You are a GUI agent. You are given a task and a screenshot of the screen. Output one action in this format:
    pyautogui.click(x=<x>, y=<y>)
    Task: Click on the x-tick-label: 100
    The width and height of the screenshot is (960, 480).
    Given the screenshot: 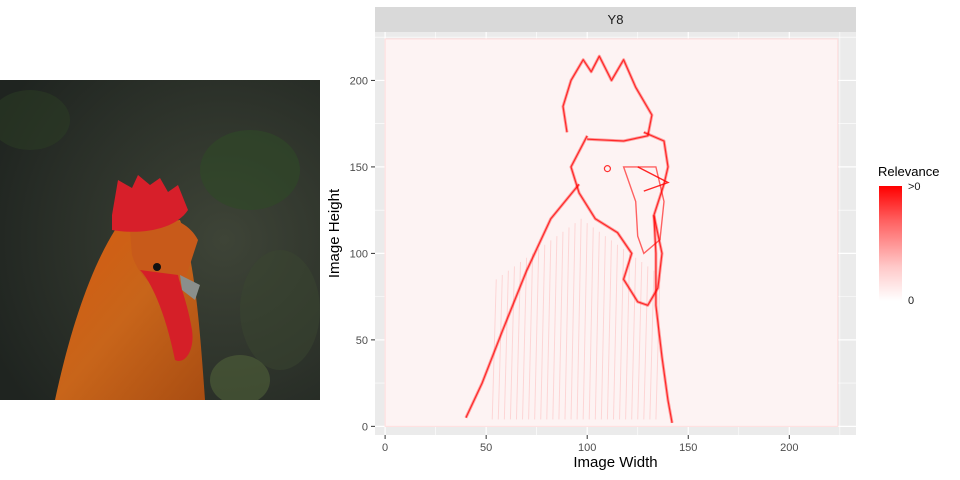 What is the action you would take?
    pyautogui.click(x=587, y=448)
    